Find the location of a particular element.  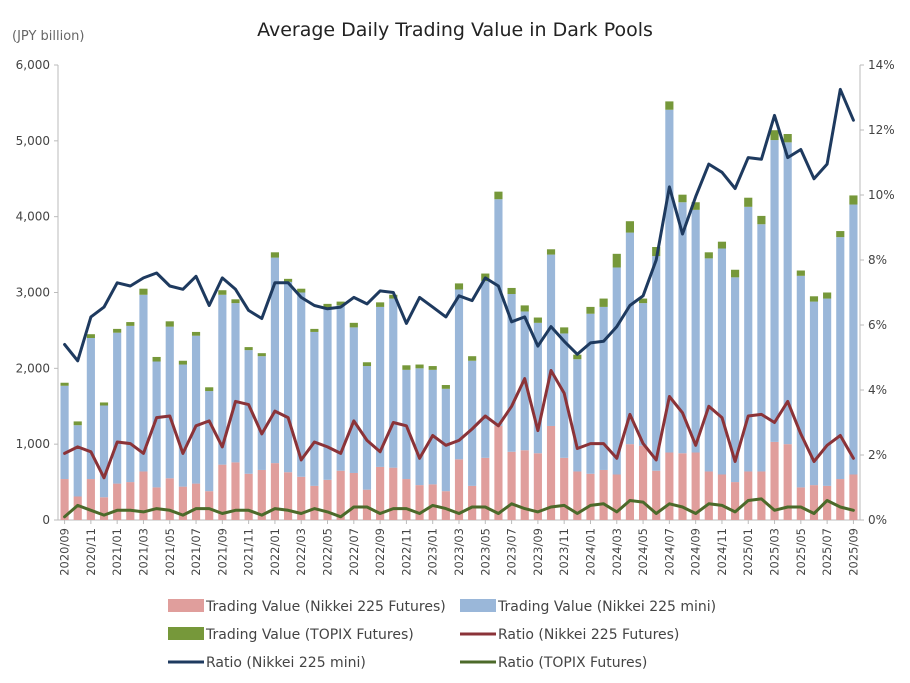

right-tick-label: 10% is located at coordinates (881, 195).